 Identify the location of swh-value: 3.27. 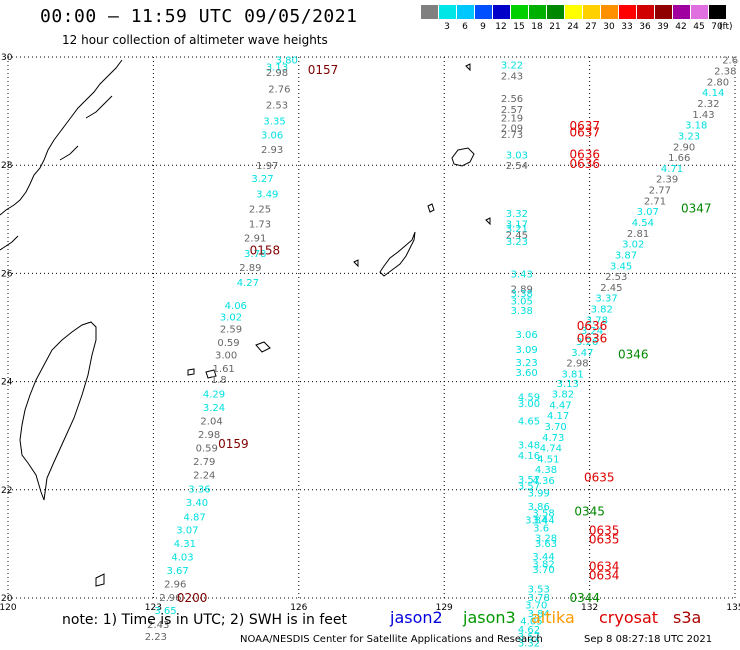
(262, 179).